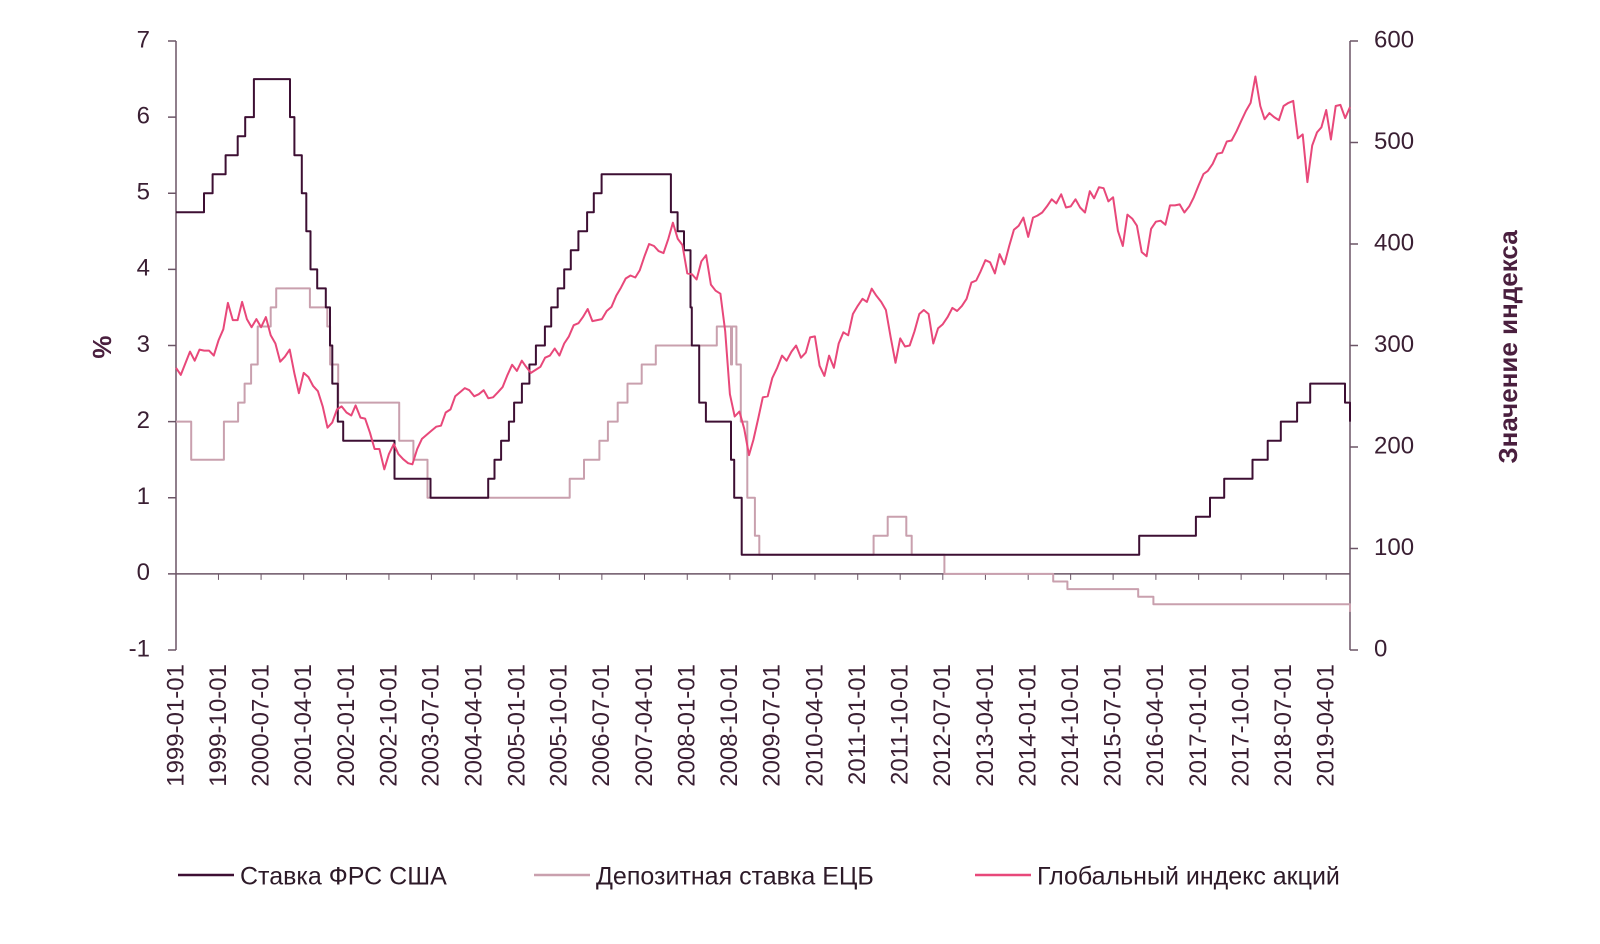  What do you see at coordinates (1394, 242) in the screenshot?
I see `y-right-tick-label: 400` at bounding box center [1394, 242].